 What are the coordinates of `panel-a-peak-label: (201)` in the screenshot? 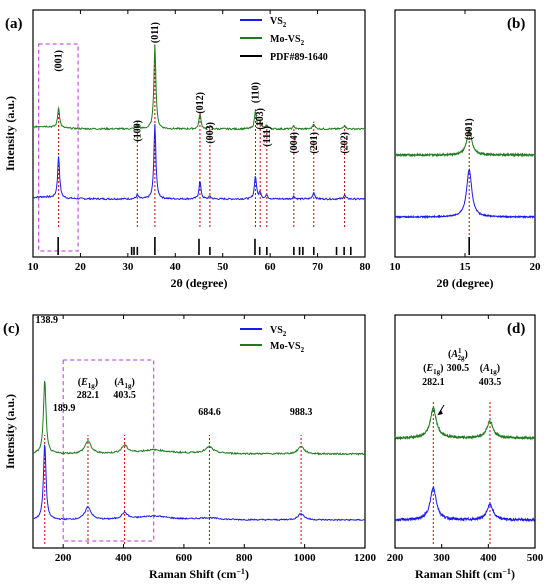 It's located at (314, 143).